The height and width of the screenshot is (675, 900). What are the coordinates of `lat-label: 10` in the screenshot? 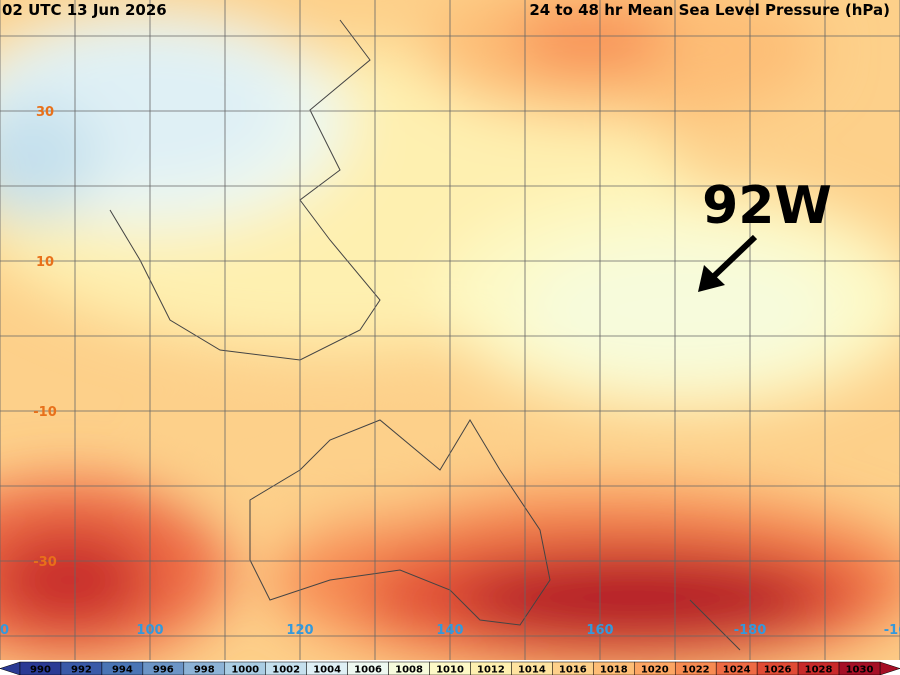 It's located at (45, 262).